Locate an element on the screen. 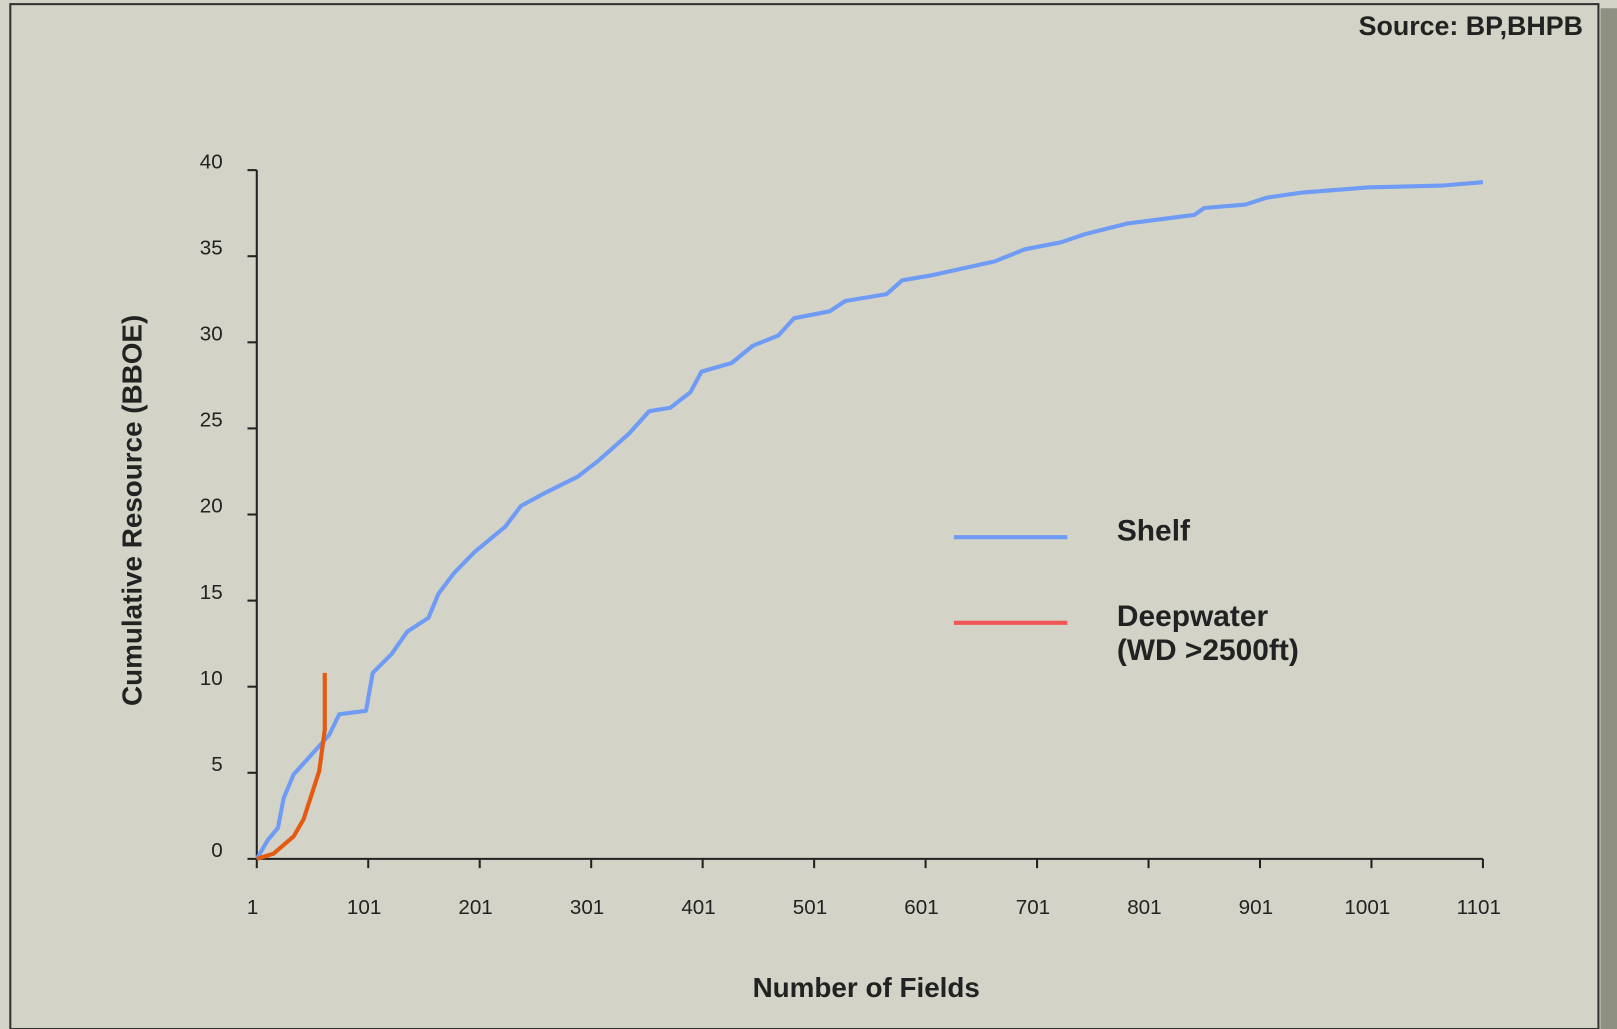 The width and height of the screenshot is (1617, 1029). y-tick-label: 20 is located at coordinates (211, 506).